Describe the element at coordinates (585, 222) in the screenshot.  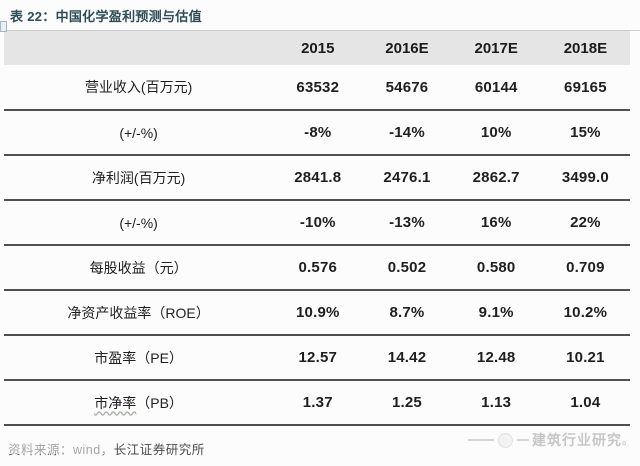
I see `cell-value: 22%` at that location.